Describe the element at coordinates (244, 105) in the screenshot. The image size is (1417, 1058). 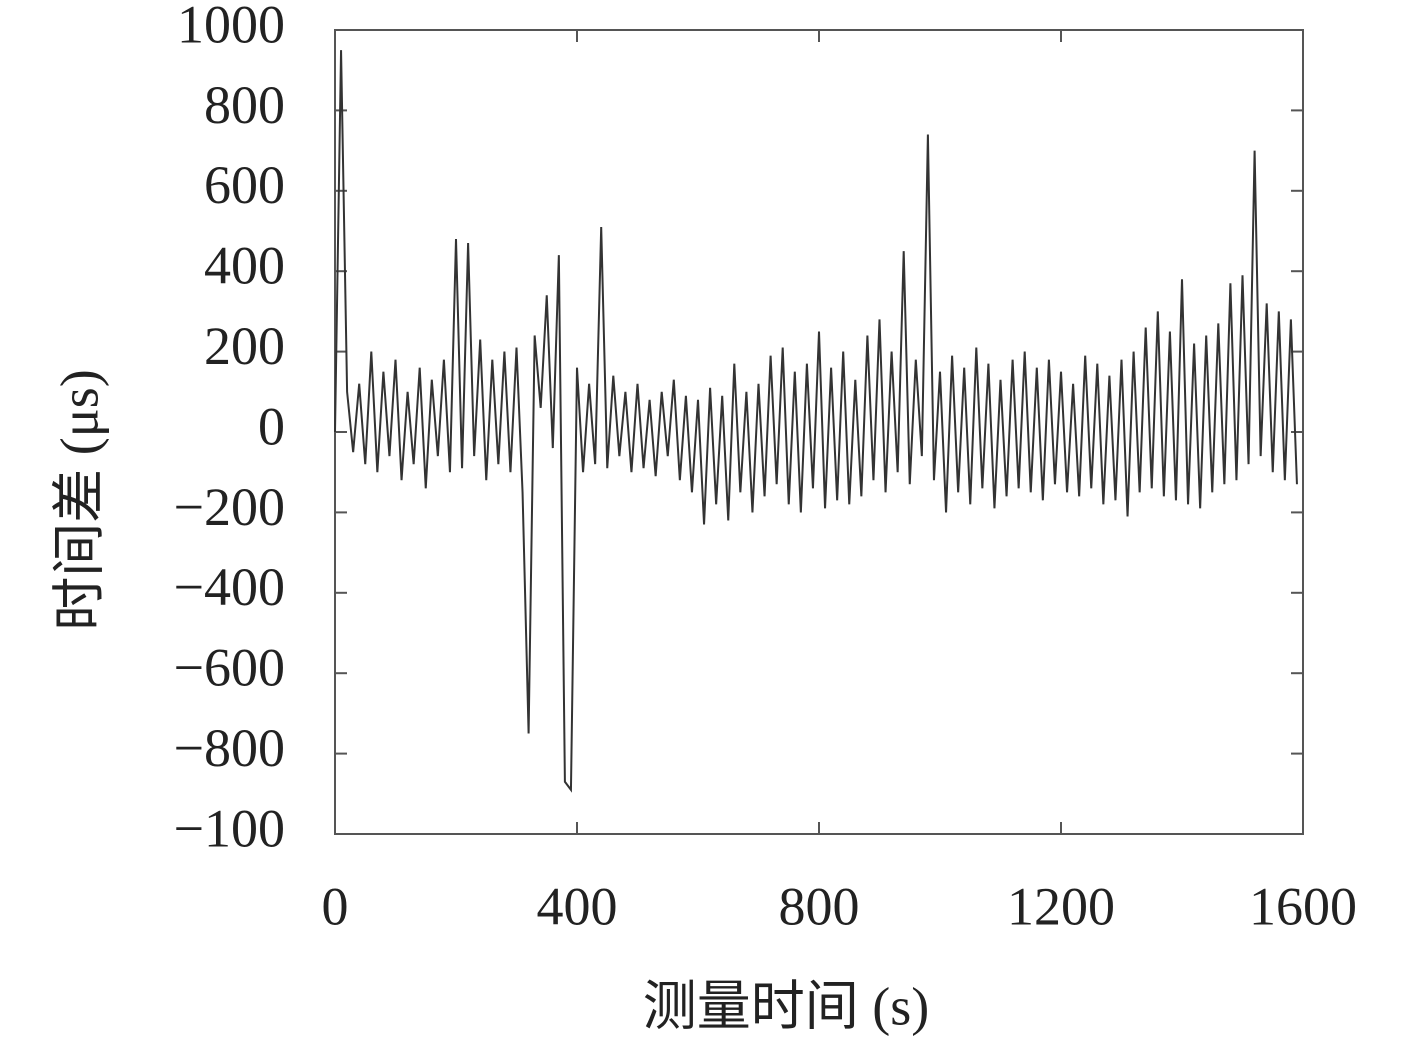
I see `y-tick-label: 800` at that location.